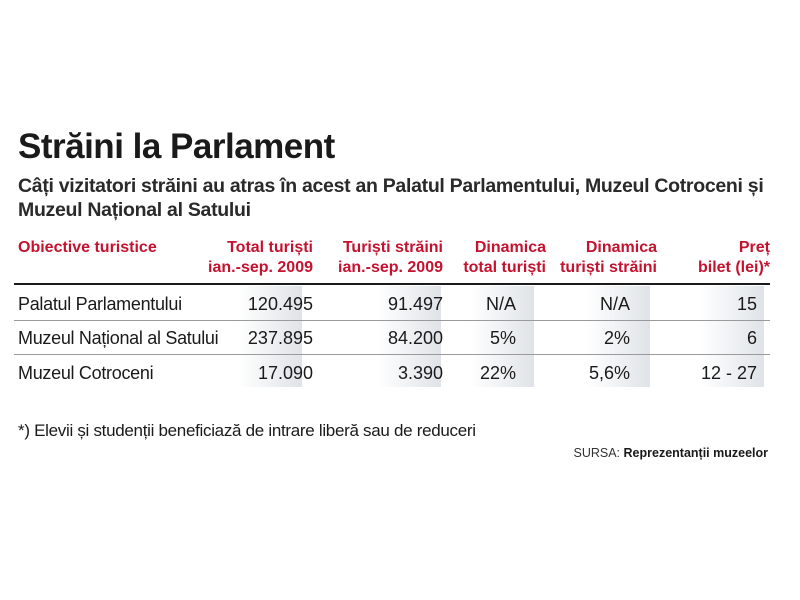 This screenshot has width=800, height=600. Describe the element at coordinates (280, 304) in the screenshot. I see `table-cell: 120.495` at that location.